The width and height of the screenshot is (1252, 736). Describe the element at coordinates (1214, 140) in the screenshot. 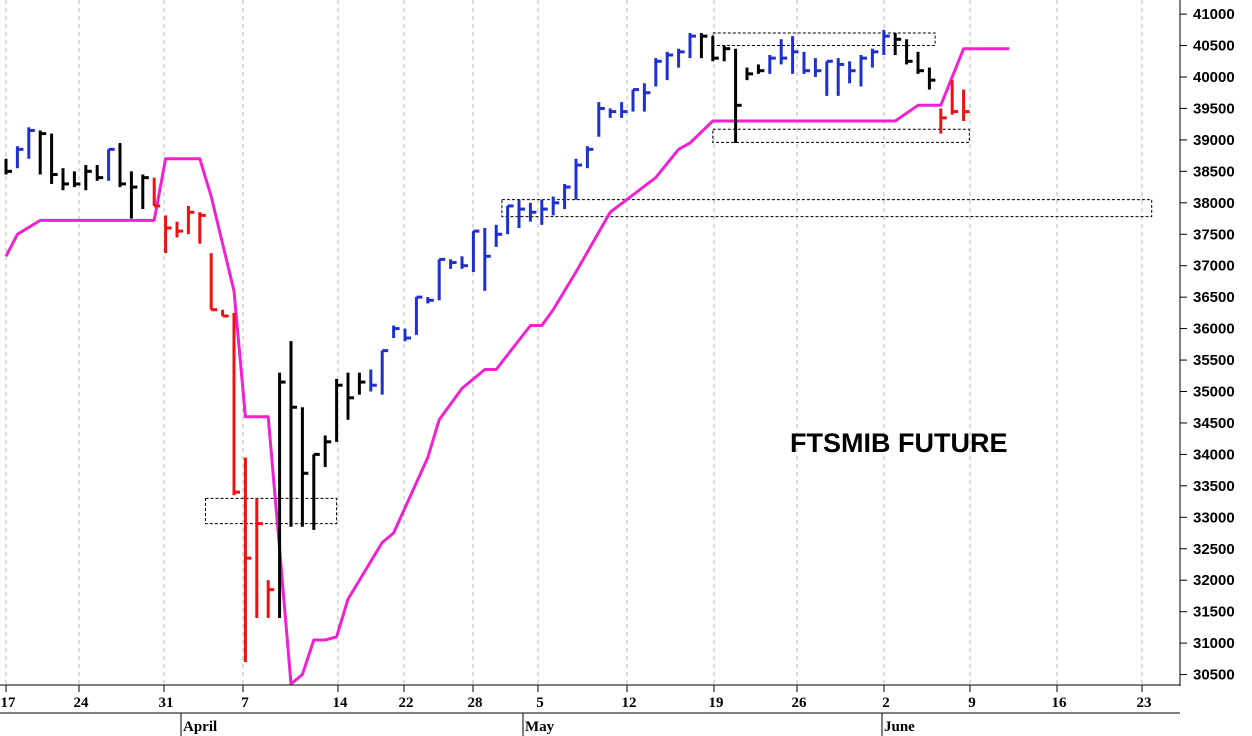

I see `y-tick-label: 39000` at that location.